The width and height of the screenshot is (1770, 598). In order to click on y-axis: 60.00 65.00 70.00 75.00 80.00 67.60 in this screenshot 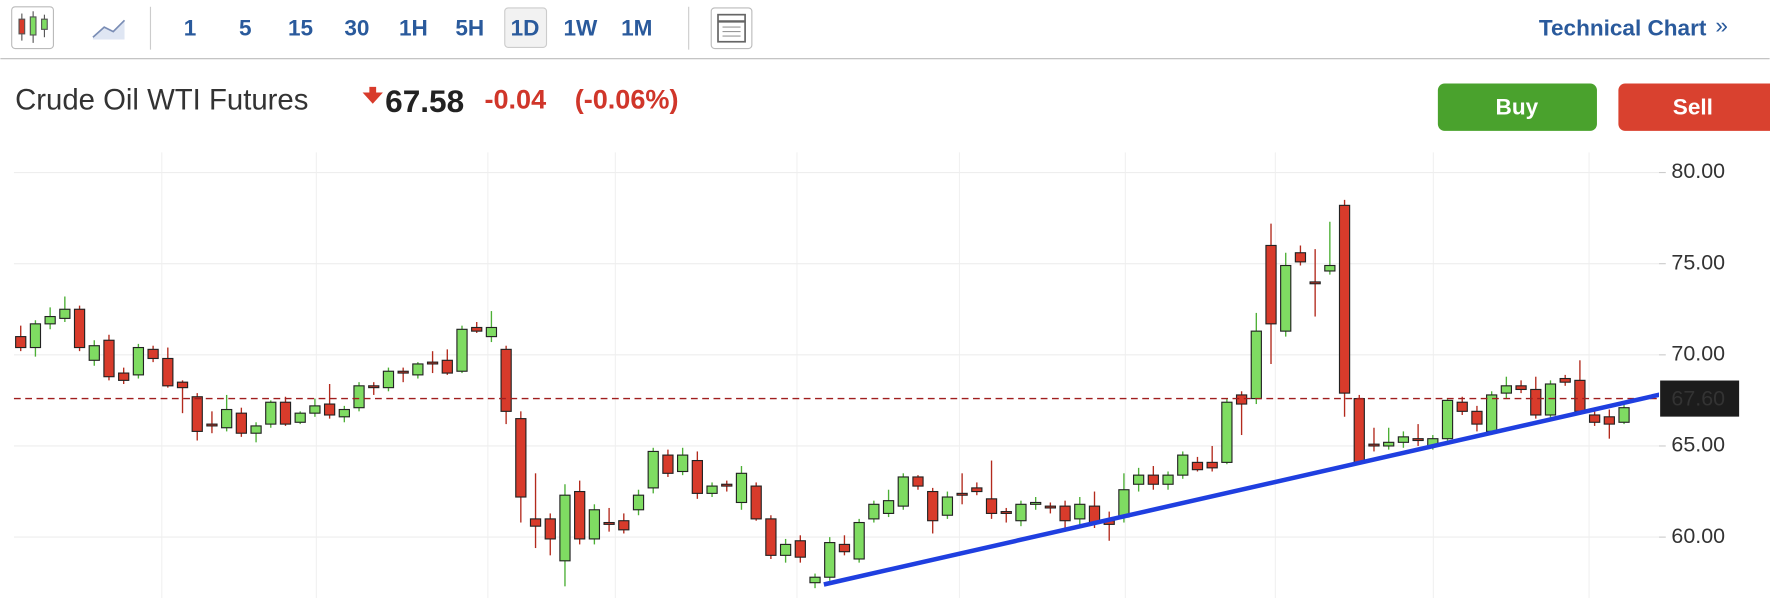, I will do `click(1699, 353)`.